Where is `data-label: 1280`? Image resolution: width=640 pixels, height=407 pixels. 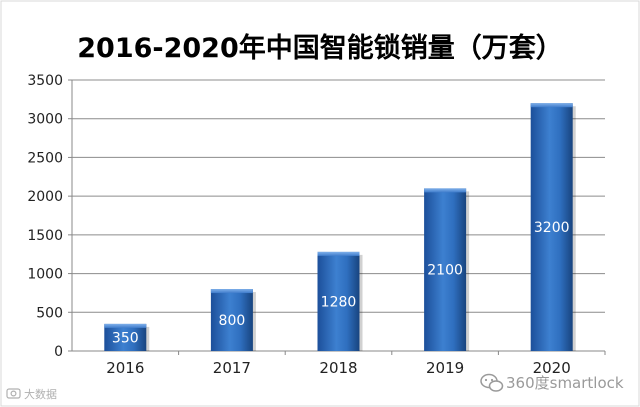 data-label: 1280 is located at coordinates (339, 302).